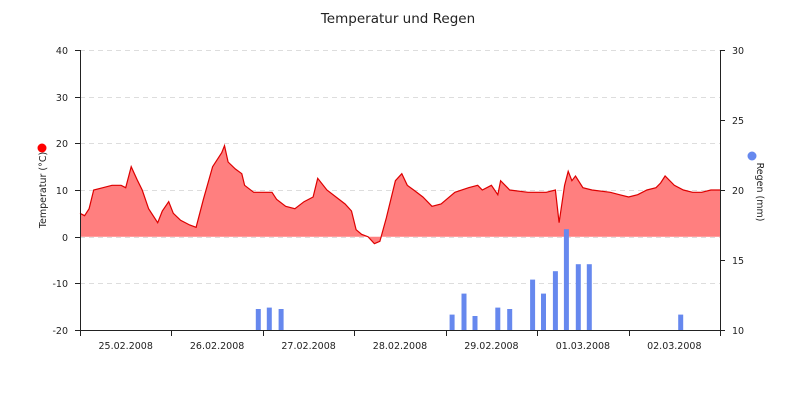 The height and width of the screenshot is (400, 800). Describe the element at coordinates (752, 156) in the screenshot. I see `rain-legend-marker` at that location.